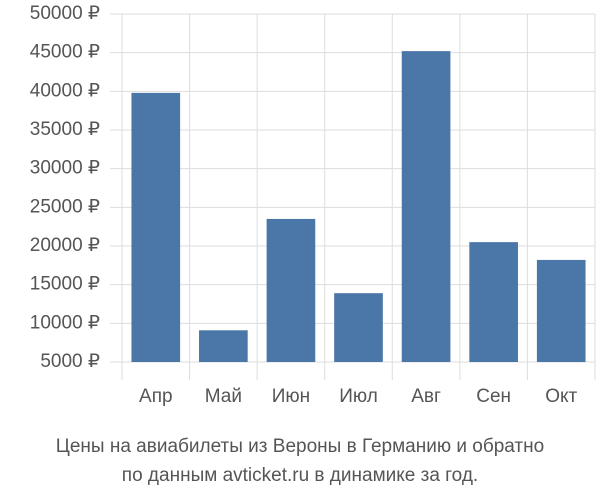 The width and height of the screenshot is (600, 500). I want to click on y-tick-label: 35000 ₽, so click(65, 129).